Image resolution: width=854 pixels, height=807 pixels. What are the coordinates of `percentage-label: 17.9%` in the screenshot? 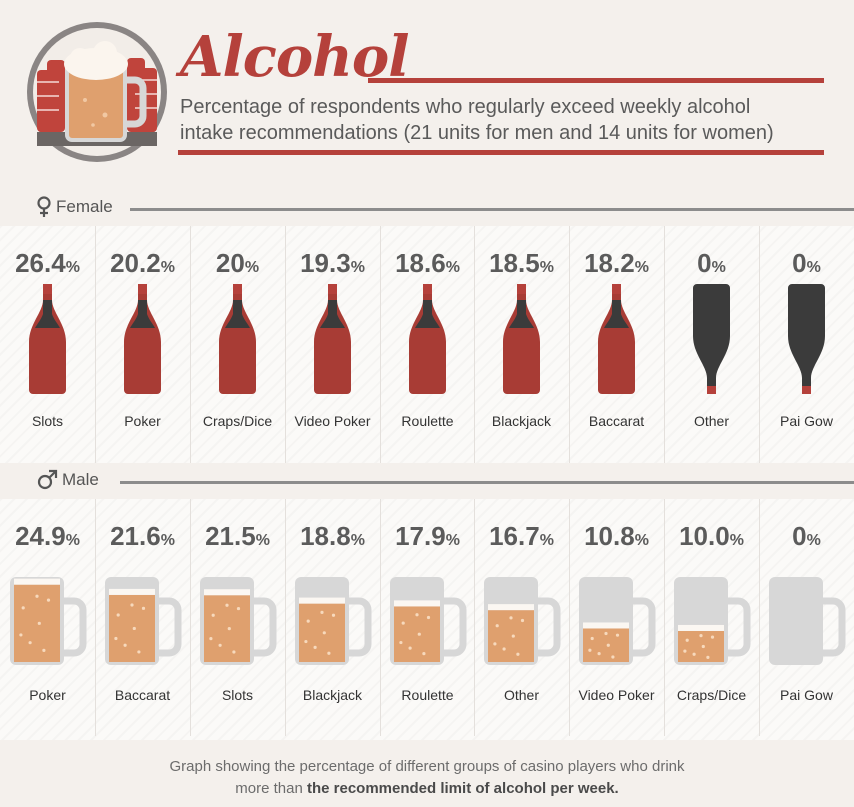 It's located at (427, 536).